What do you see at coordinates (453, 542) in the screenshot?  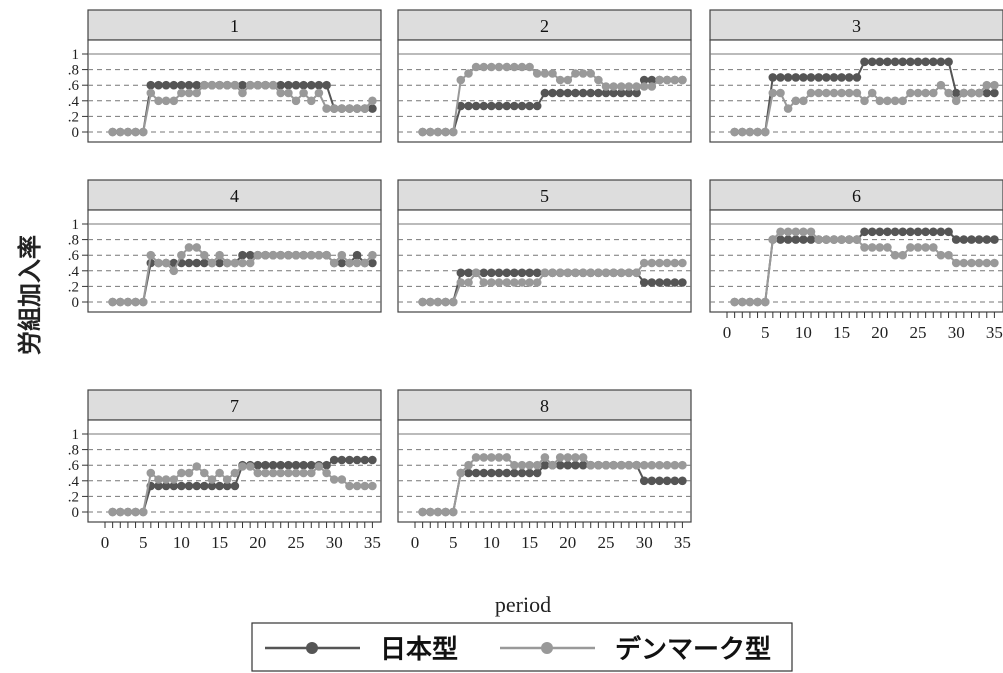 I see `x-tick-label: 5` at bounding box center [453, 542].